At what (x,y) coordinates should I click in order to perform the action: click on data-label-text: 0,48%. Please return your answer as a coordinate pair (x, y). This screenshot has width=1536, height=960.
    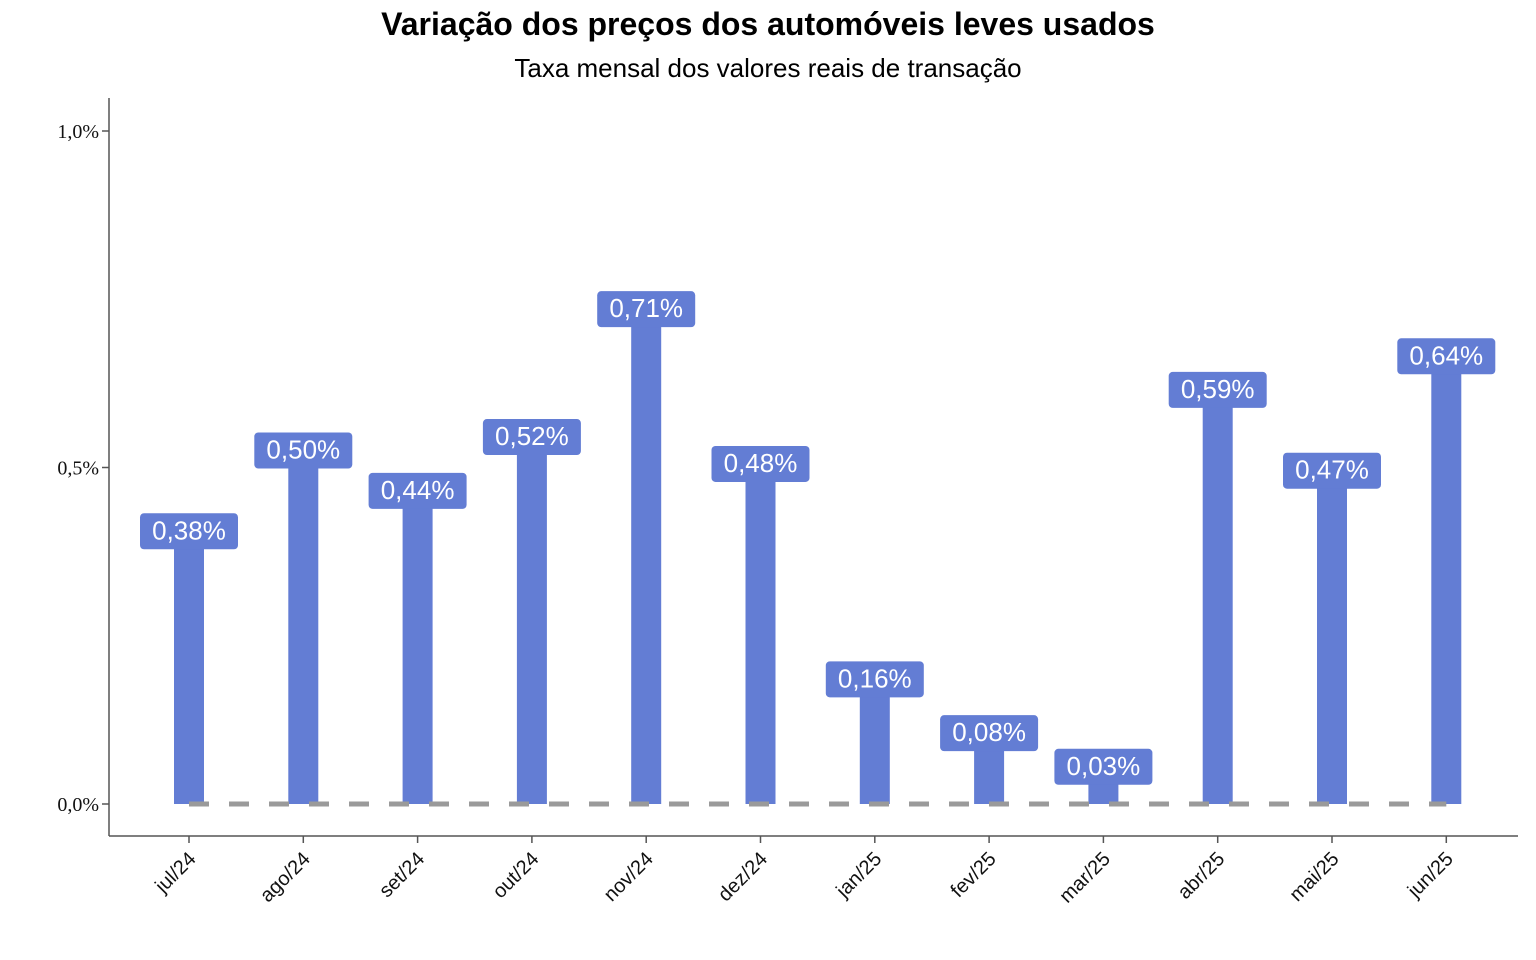
    Looking at the image, I should click on (761, 463).